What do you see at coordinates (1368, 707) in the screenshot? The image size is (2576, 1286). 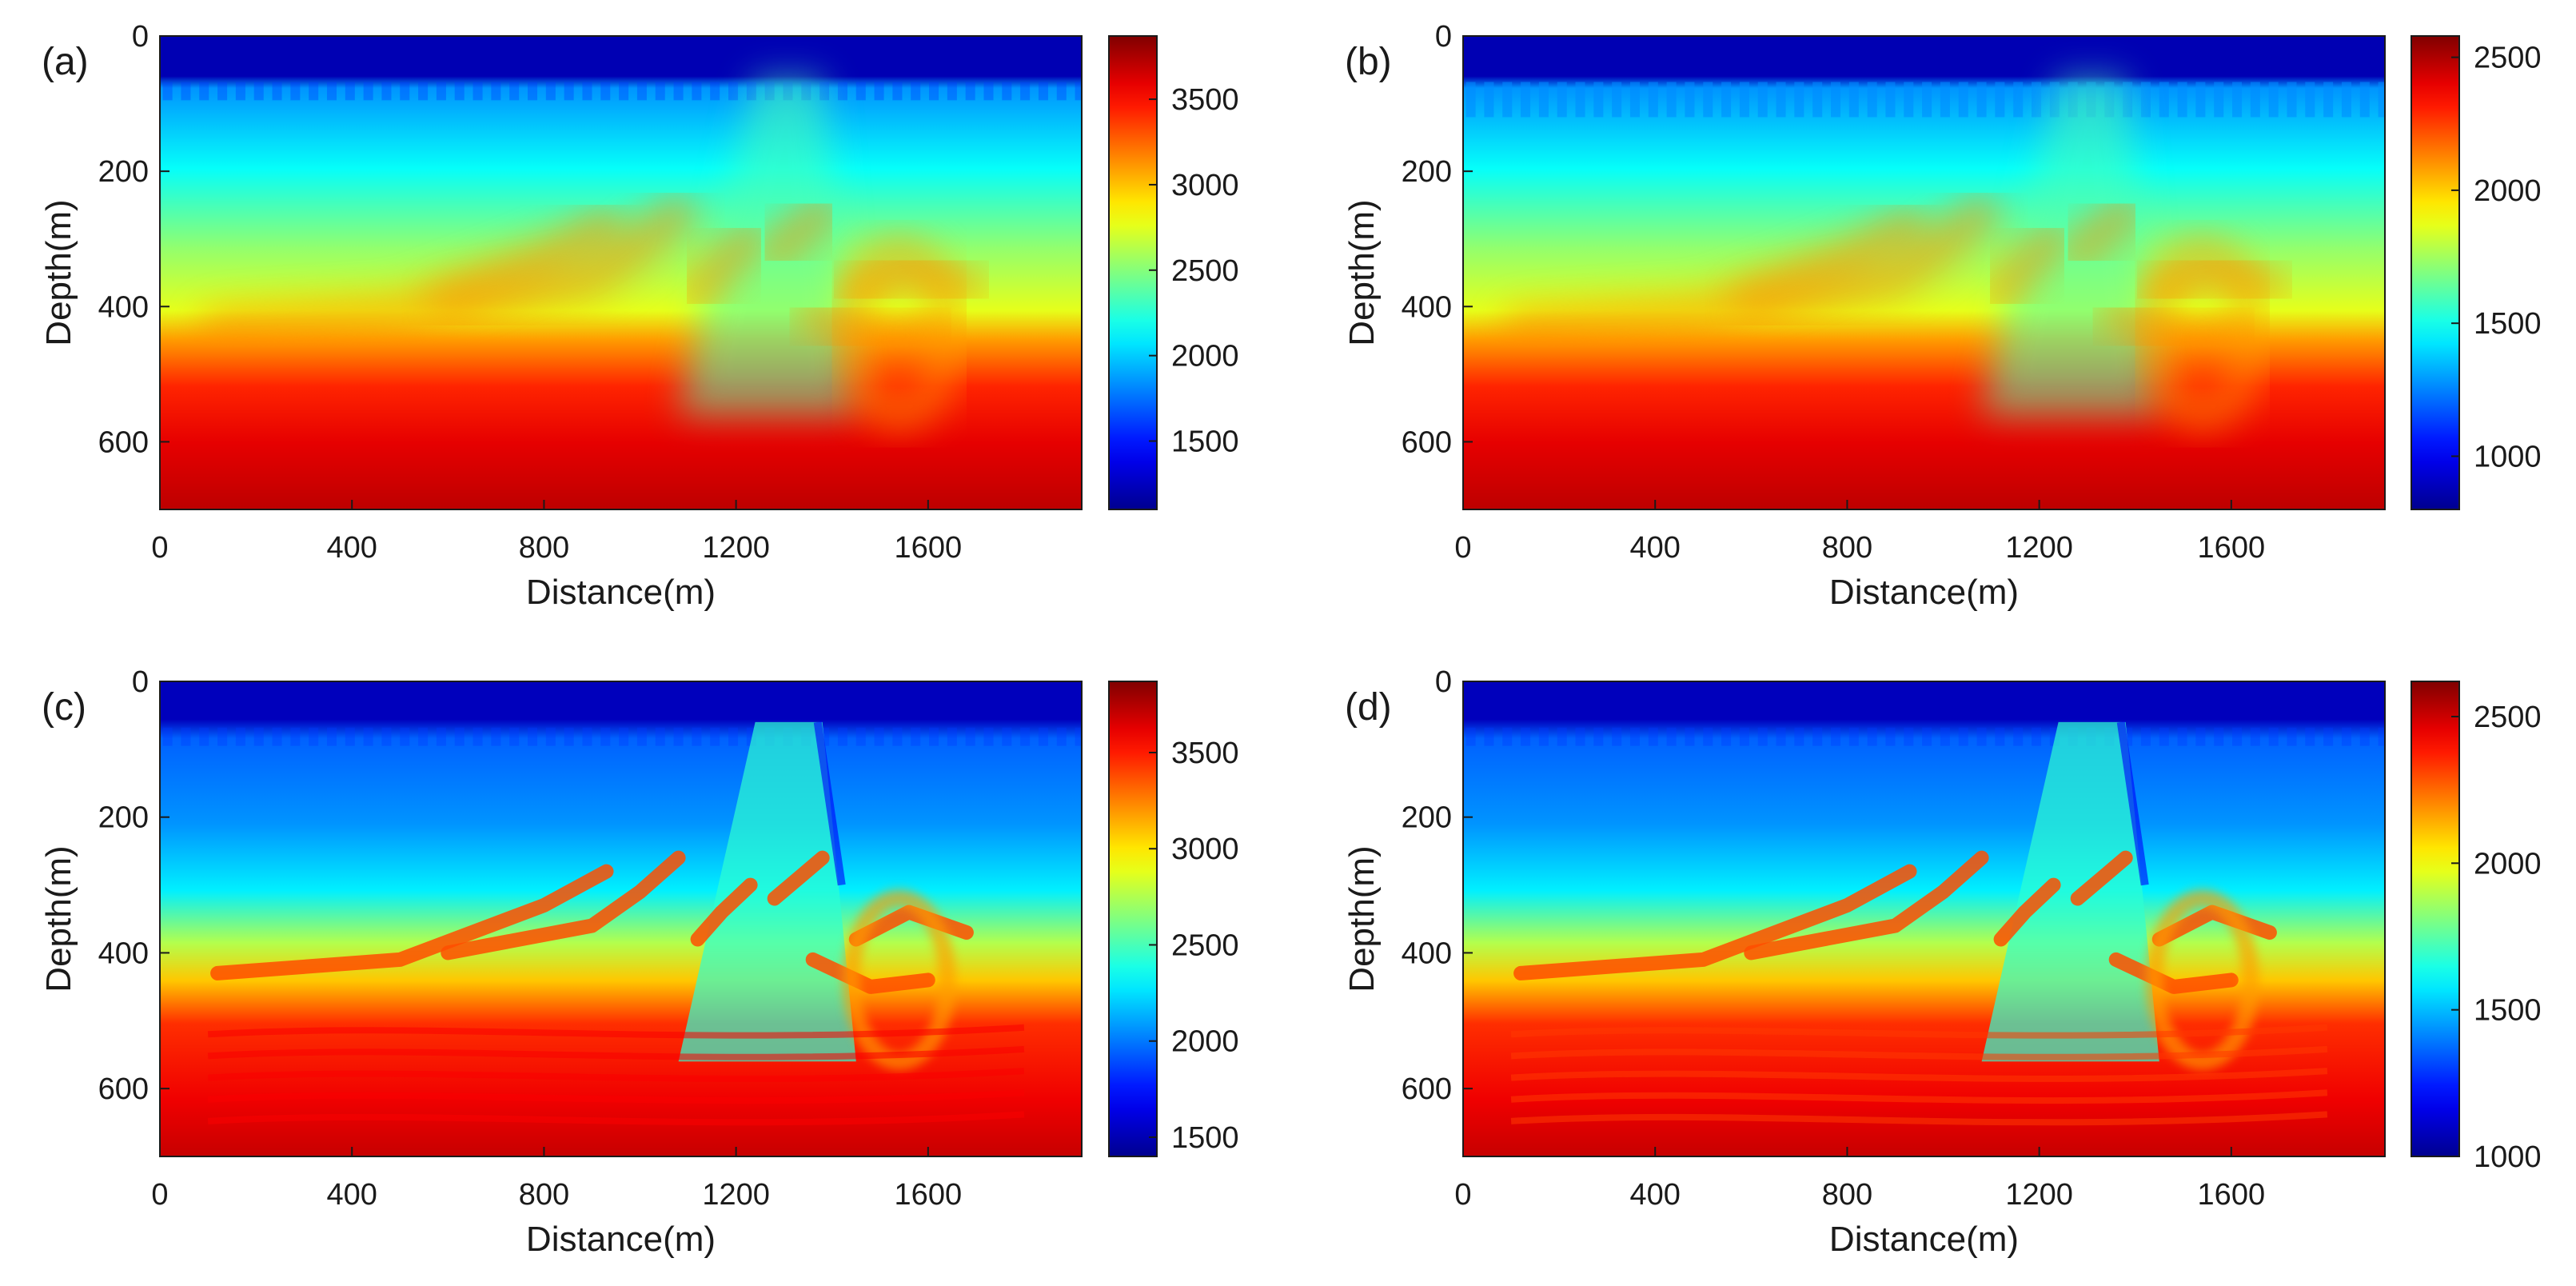 I see `panel-label: (d)` at bounding box center [1368, 707].